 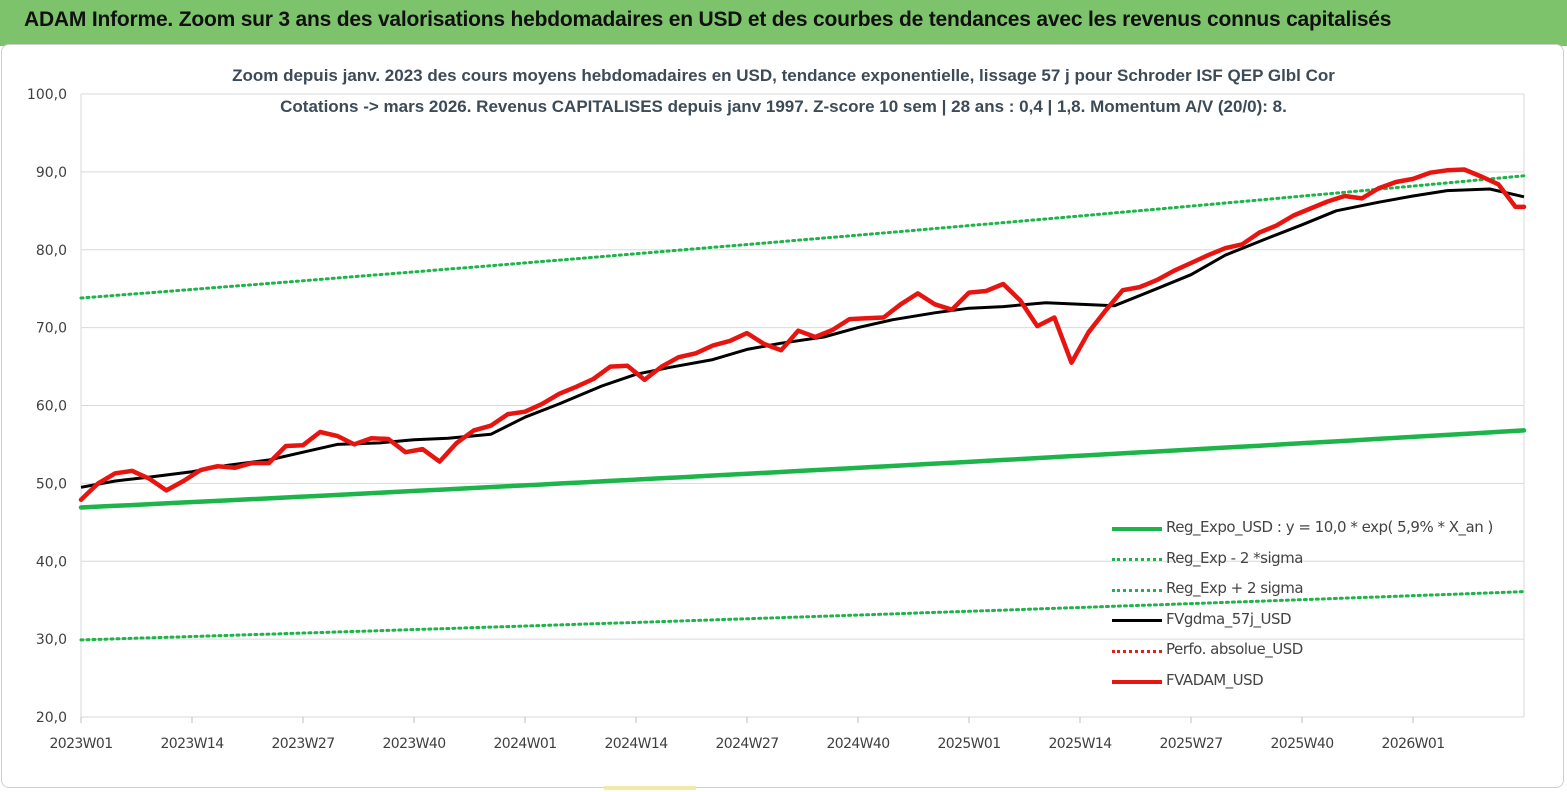 I want to click on y-tick-label: 40,0, so click(x=51, y=562).